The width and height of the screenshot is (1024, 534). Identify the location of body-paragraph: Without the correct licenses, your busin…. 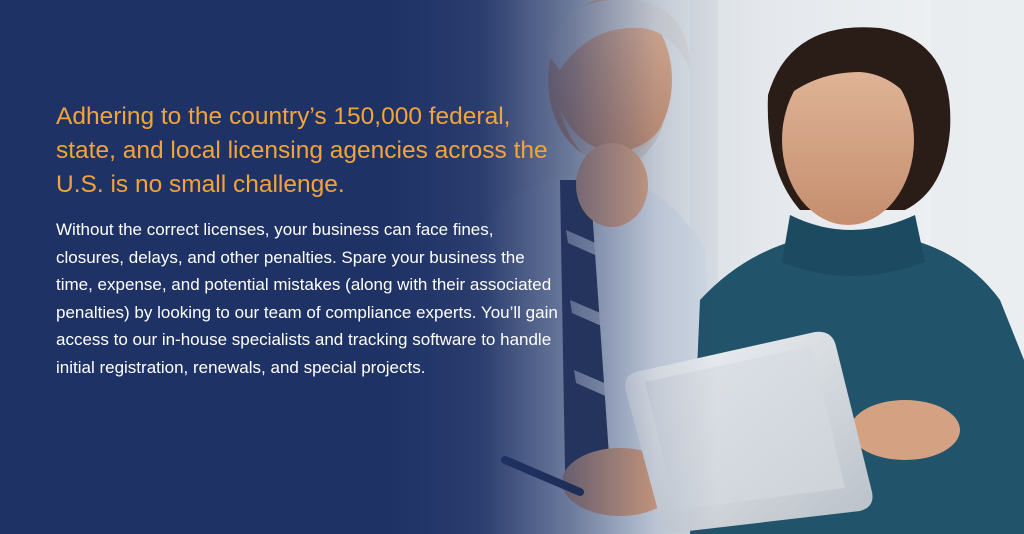
(307, 298).